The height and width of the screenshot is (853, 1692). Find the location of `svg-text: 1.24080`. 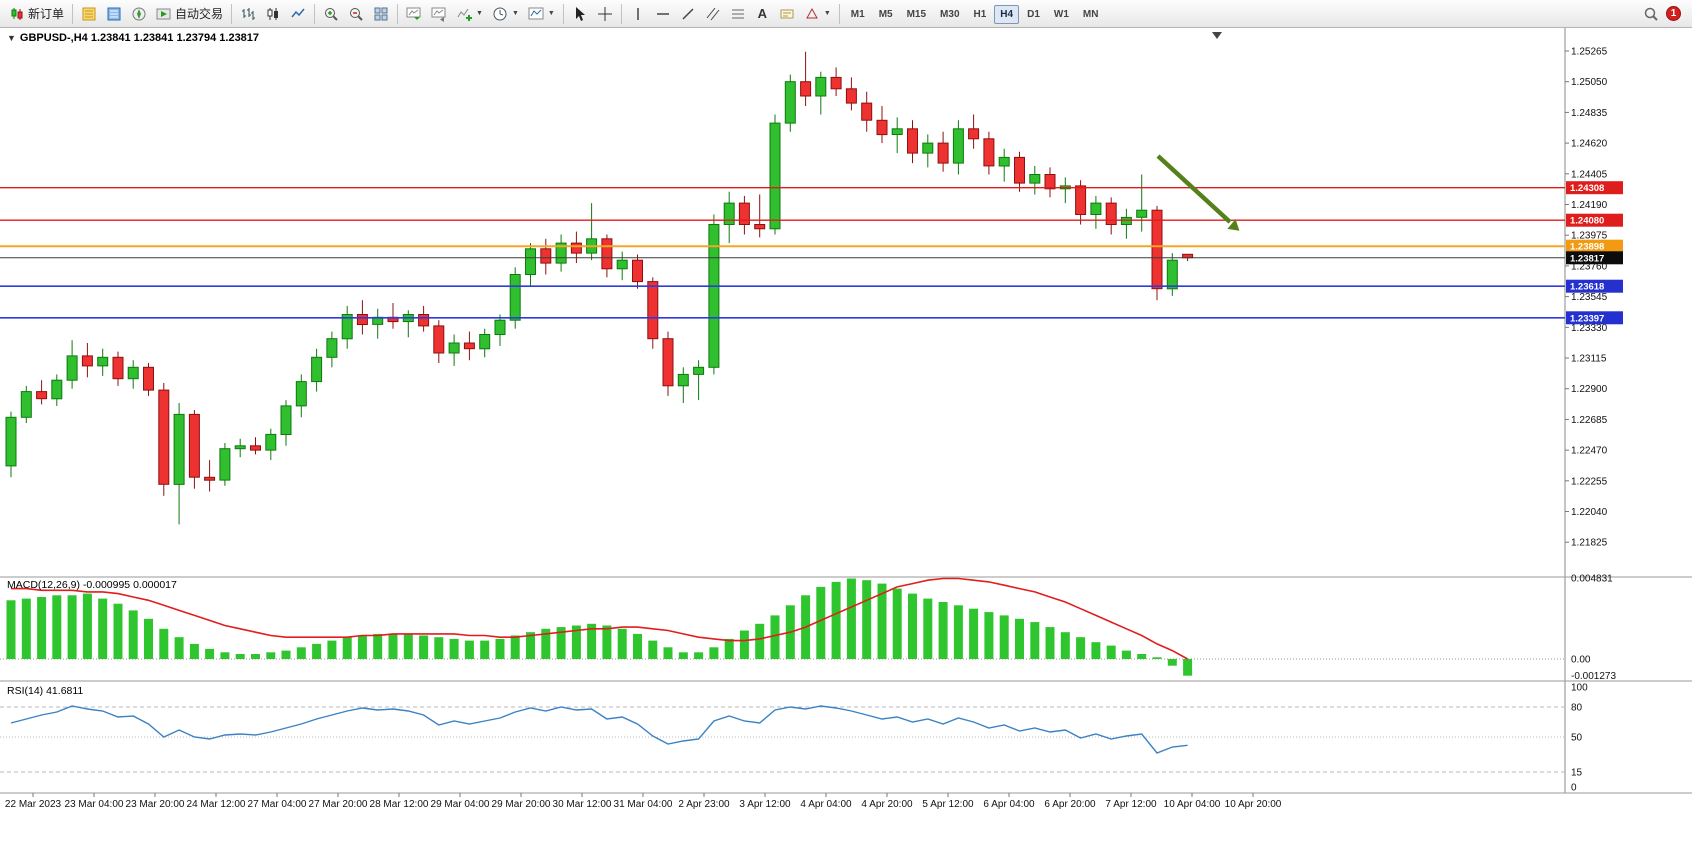

svg-text: 1.24080 is located at coordinates (1587, 221).